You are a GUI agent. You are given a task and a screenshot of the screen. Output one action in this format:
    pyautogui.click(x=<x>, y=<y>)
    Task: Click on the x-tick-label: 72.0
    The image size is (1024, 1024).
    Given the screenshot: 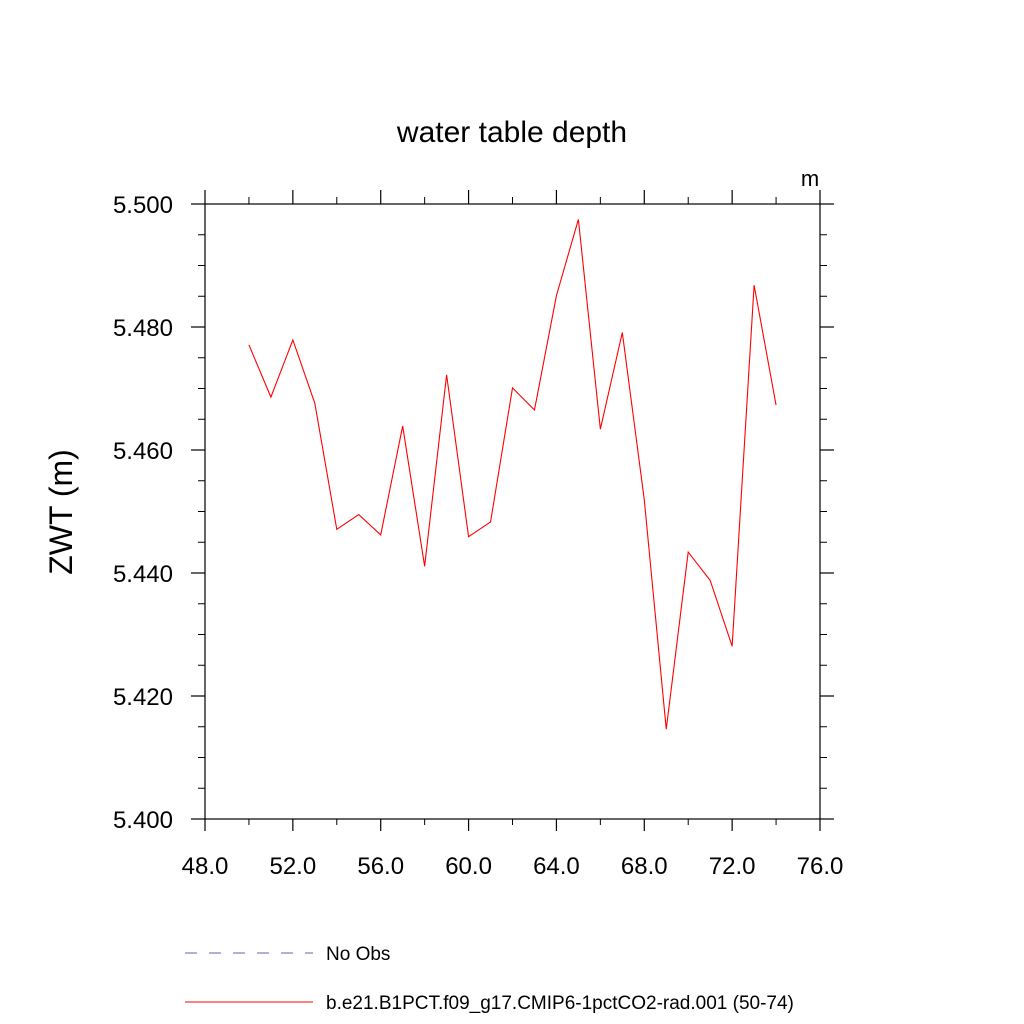 What is the action you would take?
    pyautogui.click(x=732, y=866)
    